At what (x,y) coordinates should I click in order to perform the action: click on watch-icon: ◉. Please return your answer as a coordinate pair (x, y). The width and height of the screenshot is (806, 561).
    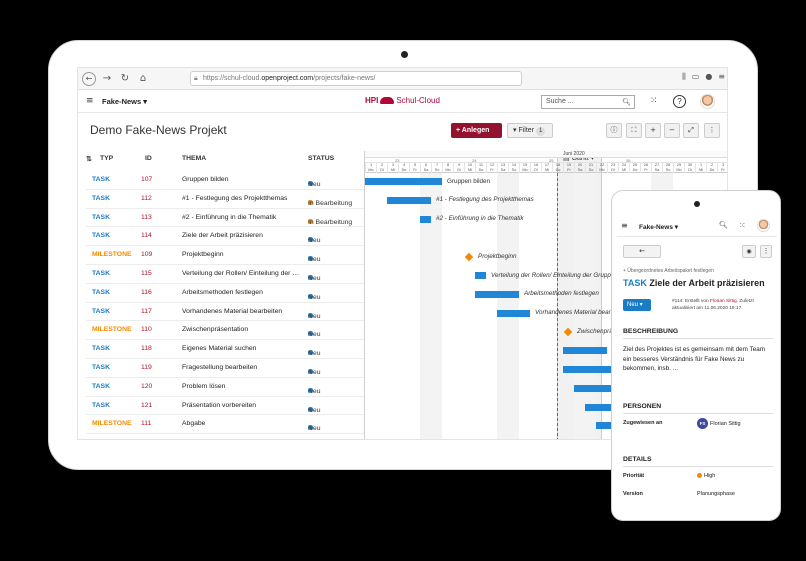
    Looking at the image, I should click on (749, 251).